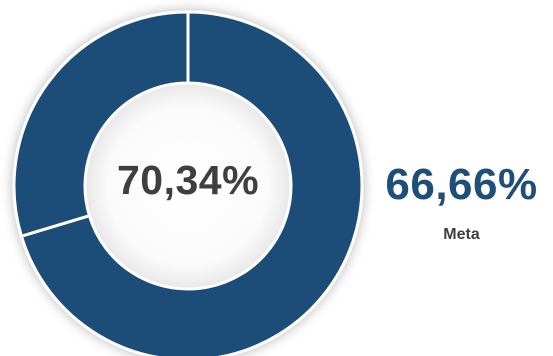 This screenshot has height=356, width=553. I want to click on target-label: Meta, so click(461, 234).